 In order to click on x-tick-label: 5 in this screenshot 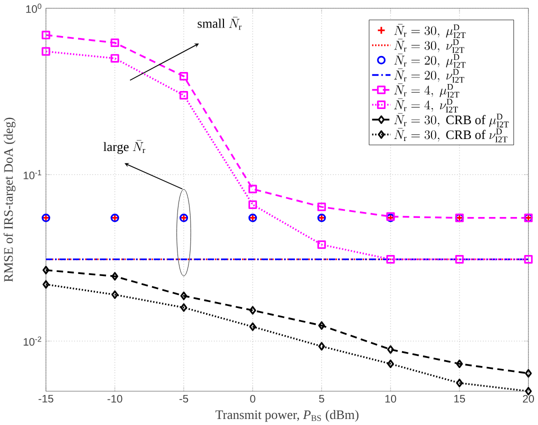, I will do `click(321, 398)`.